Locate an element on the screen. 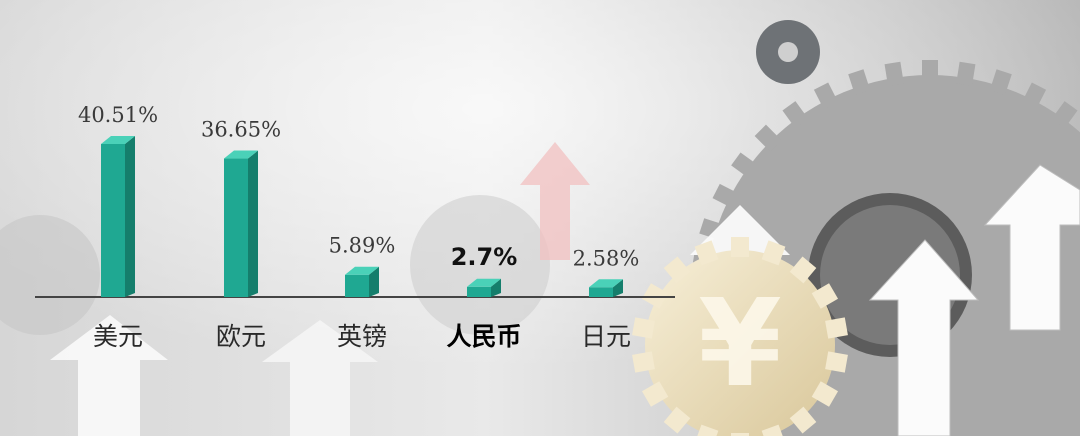 The height and width of the screenshot is (436, 1080). bar-group: 5.89% 英镑 is located at coordinates (362, 292).